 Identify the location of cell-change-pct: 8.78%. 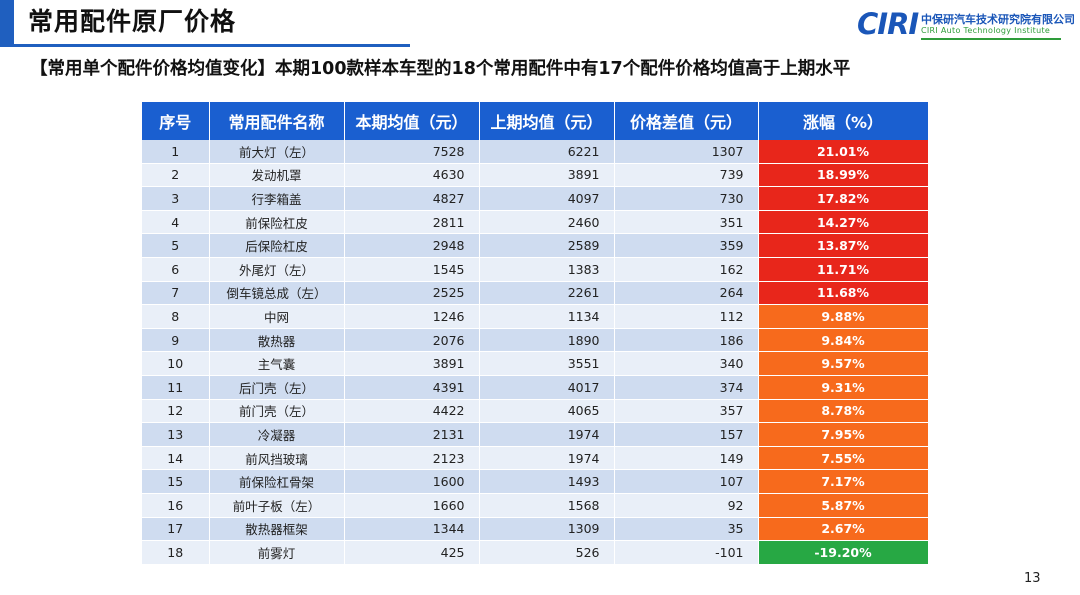
(843, 411).